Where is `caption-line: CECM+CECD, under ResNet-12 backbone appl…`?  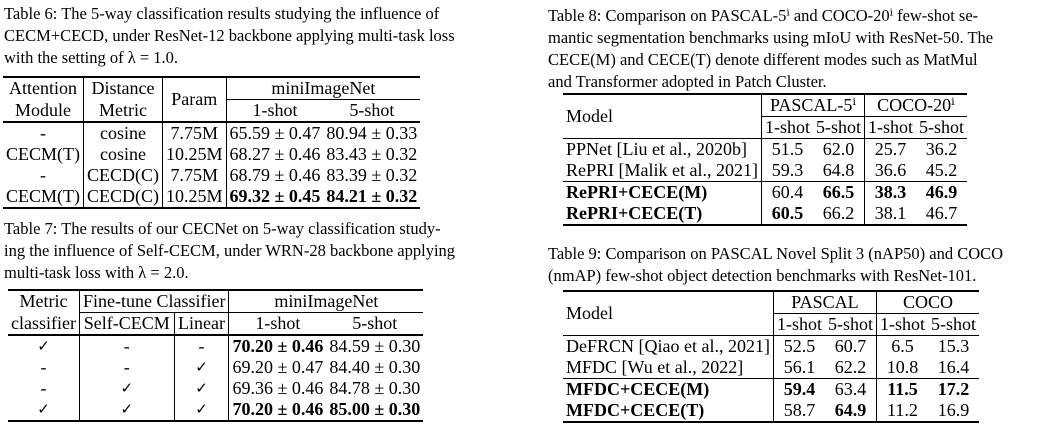
caption-line: CECM+CECD, under ResNet-12 backbone appl… is located at coordinates (229, 35).